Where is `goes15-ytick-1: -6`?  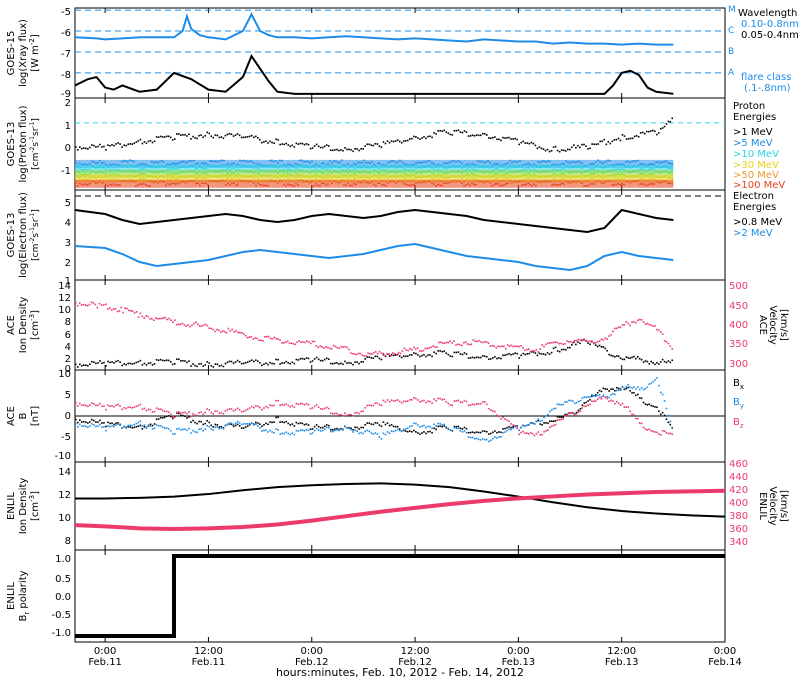 goes15-ytick-1: -6 is located at coordinates (66, 33).